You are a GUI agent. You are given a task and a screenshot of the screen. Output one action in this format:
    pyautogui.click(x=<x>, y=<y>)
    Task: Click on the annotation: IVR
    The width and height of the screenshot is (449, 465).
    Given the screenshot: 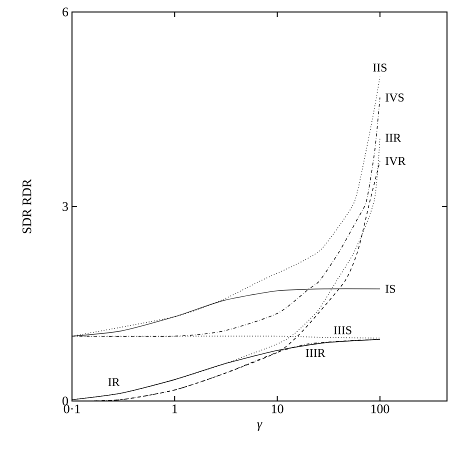 What is the action you would take?
    pyautogui.click(x=396, y=161)
    